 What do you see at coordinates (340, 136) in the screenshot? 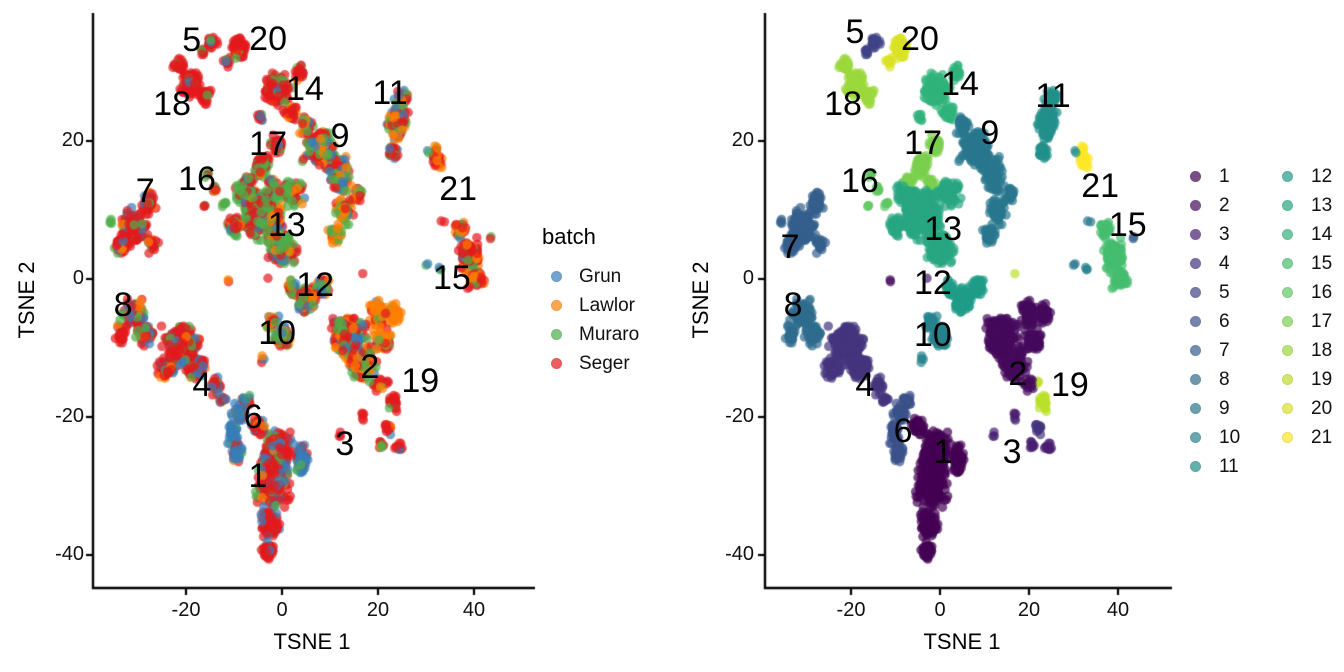
I see `cluster-9-annotation: 9` at bounding box center [340, 136].